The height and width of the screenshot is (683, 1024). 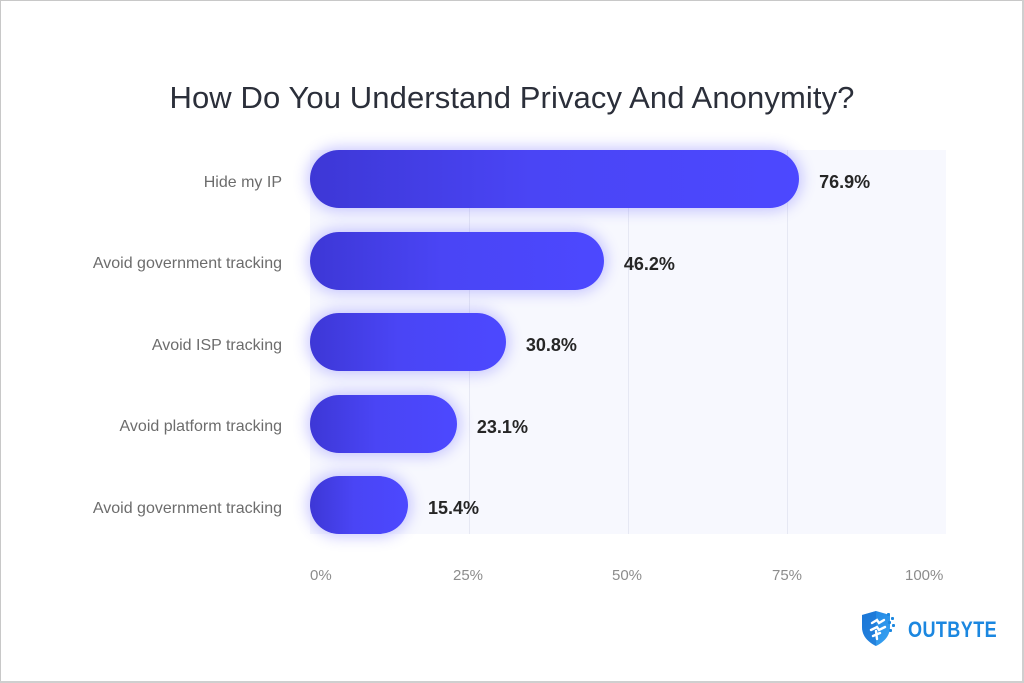 What do you see at coordinates (924, 575) in the screenshot?
I see `x-tick-label: 100%` at bounding box center [924, 575].